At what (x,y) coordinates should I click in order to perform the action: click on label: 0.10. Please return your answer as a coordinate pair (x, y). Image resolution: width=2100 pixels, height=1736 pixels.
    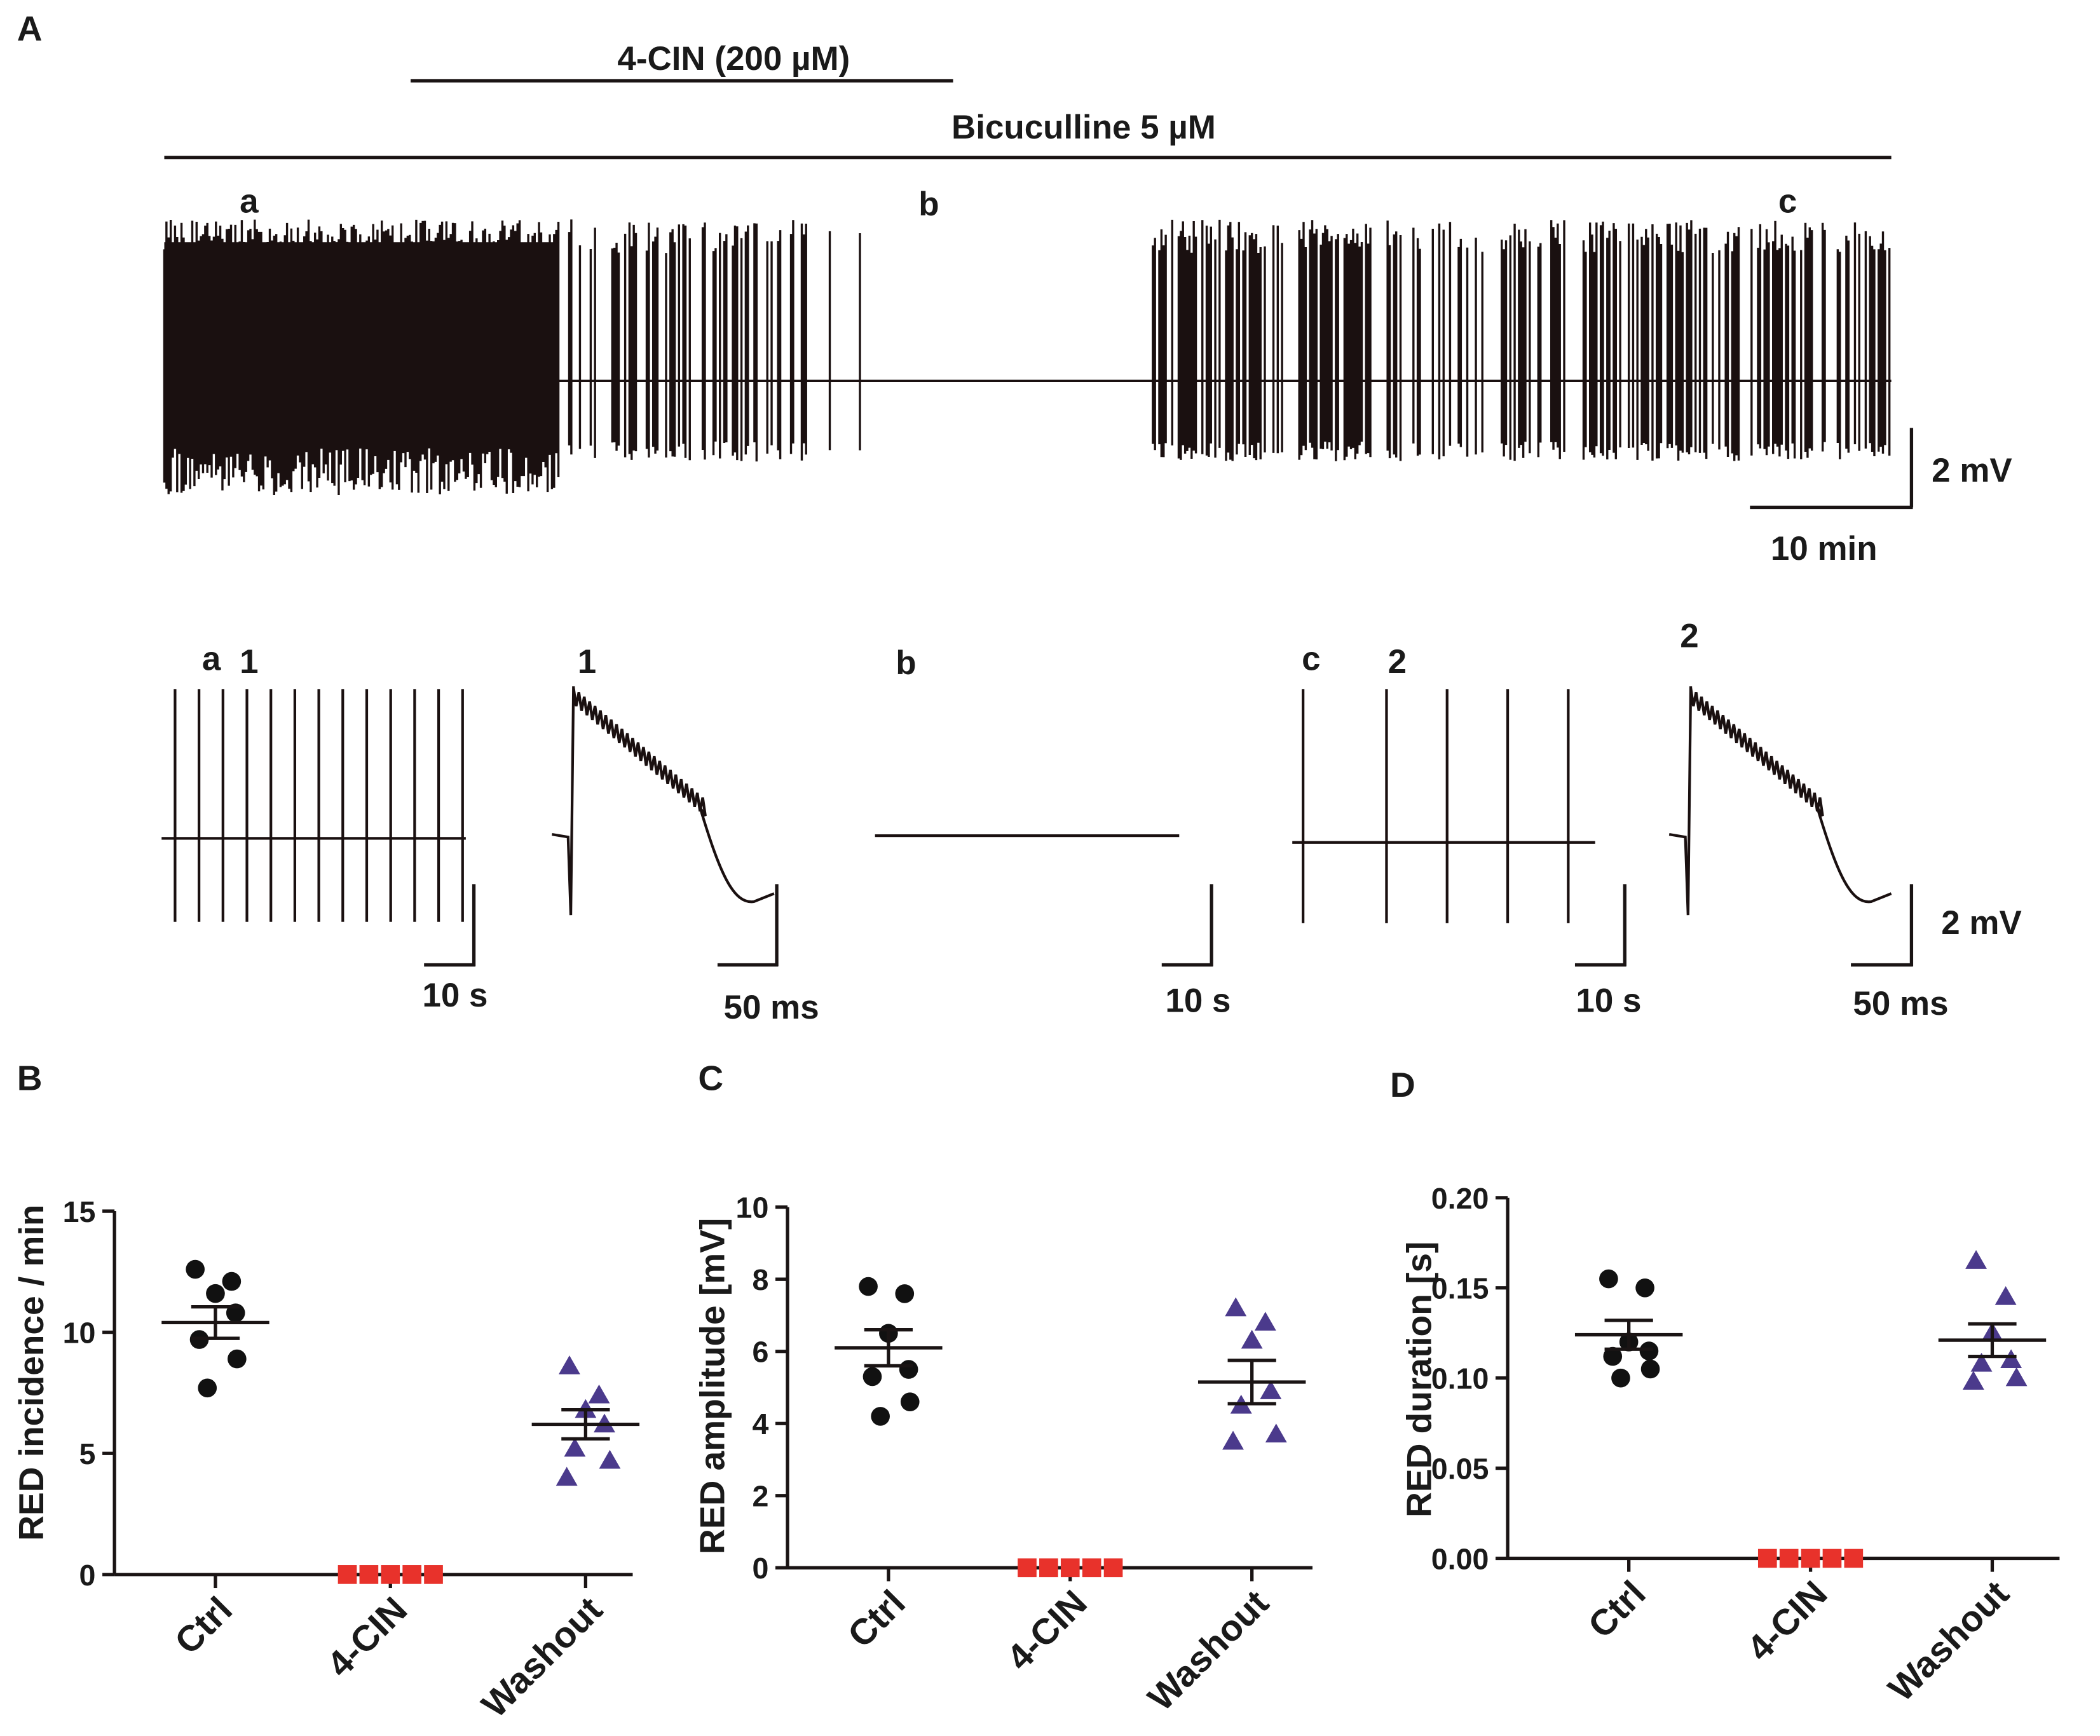
    Looking at the image, I should click on (1460, 1378).